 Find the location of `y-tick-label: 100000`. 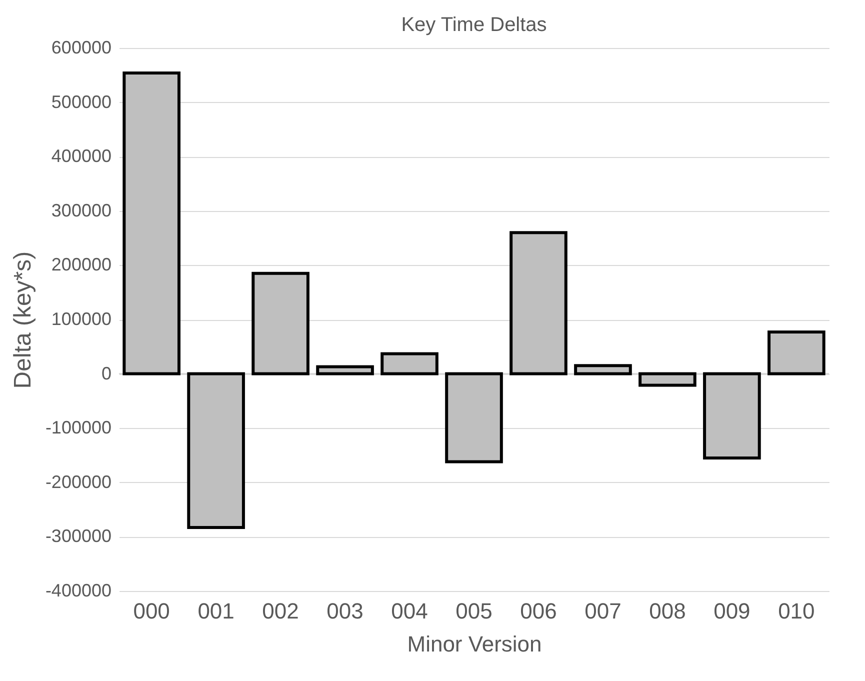

y-tick-label: 100000 is located at coordinates (81, 319).